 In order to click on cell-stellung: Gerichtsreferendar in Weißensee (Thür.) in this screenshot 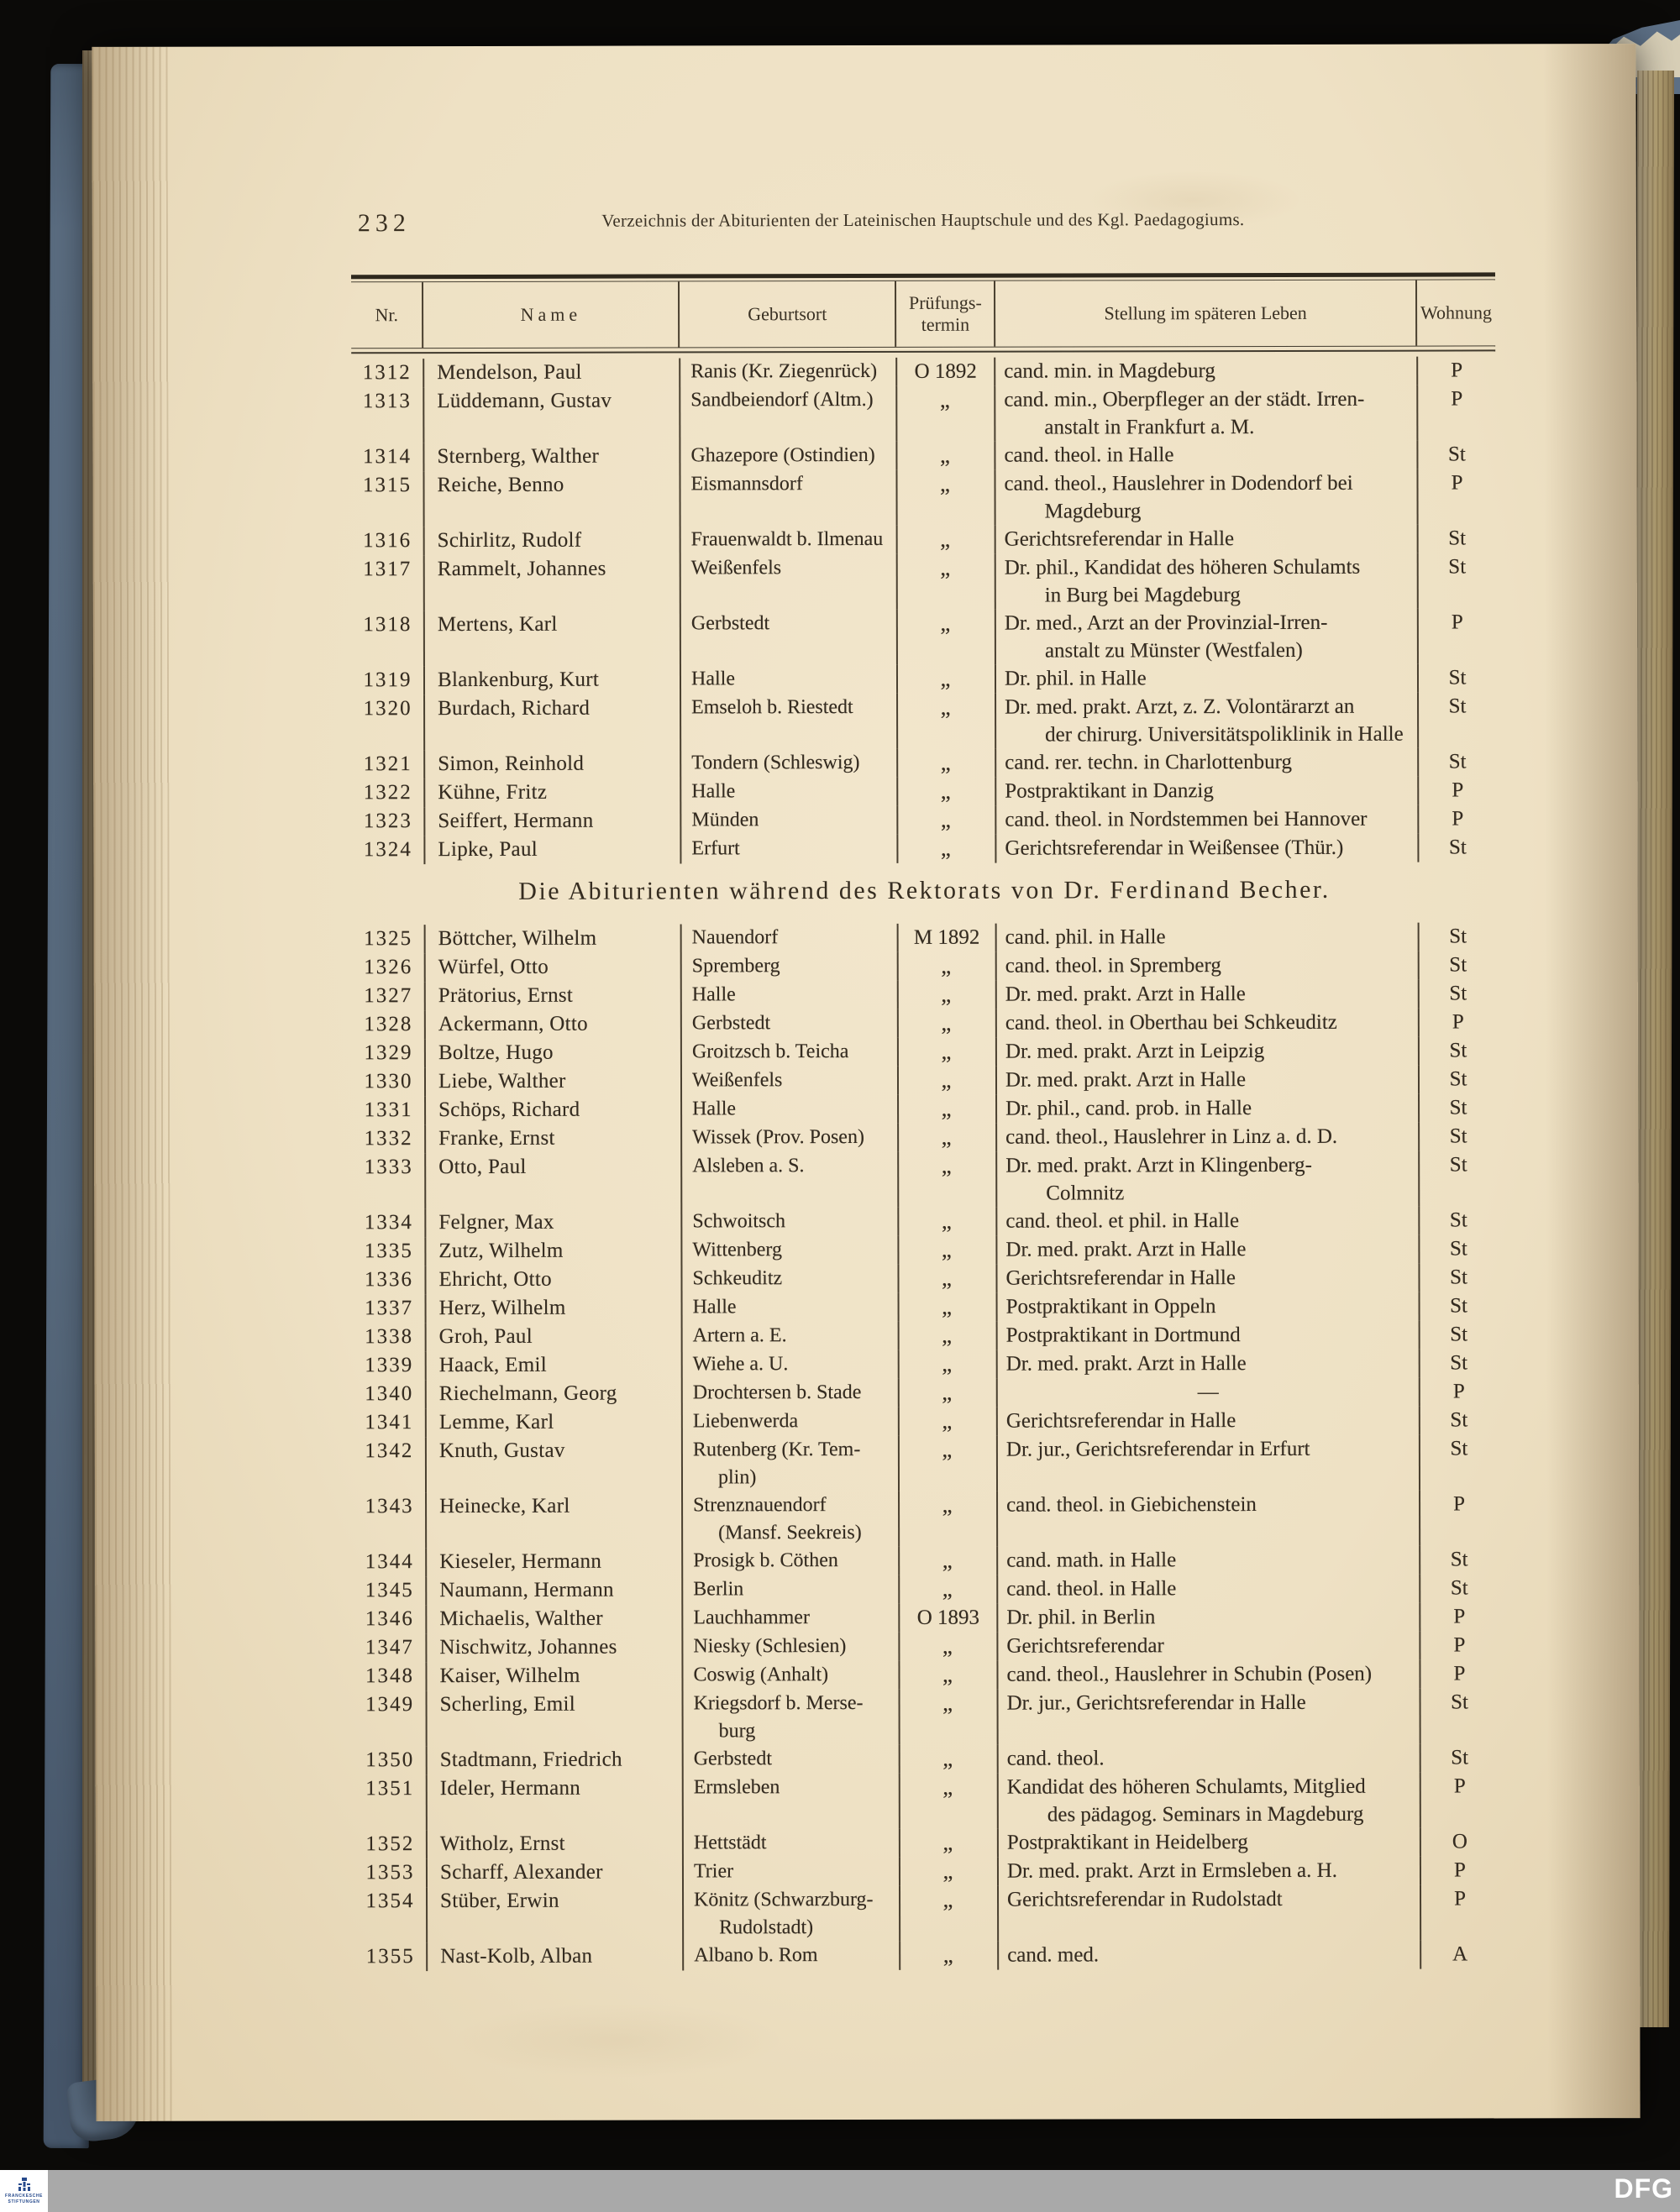, I will do `click(1206, 848)`.